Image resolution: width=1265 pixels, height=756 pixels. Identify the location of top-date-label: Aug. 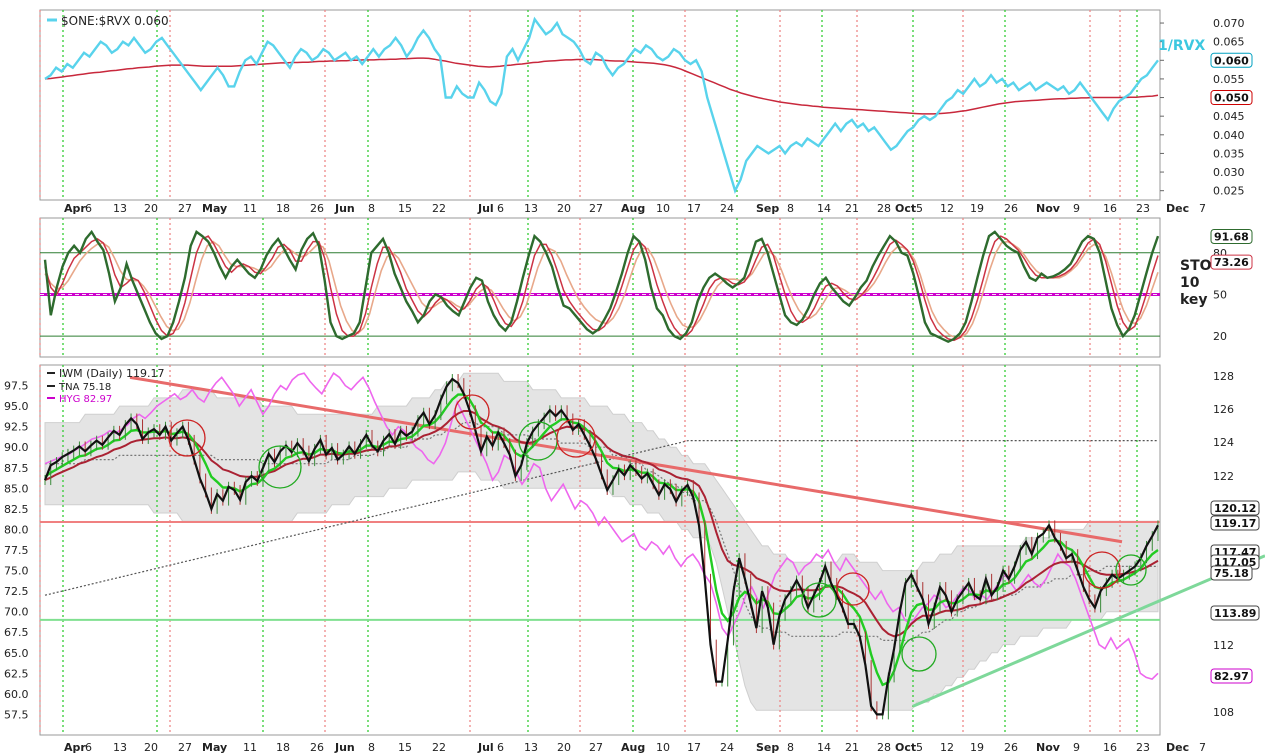
(633, 208).